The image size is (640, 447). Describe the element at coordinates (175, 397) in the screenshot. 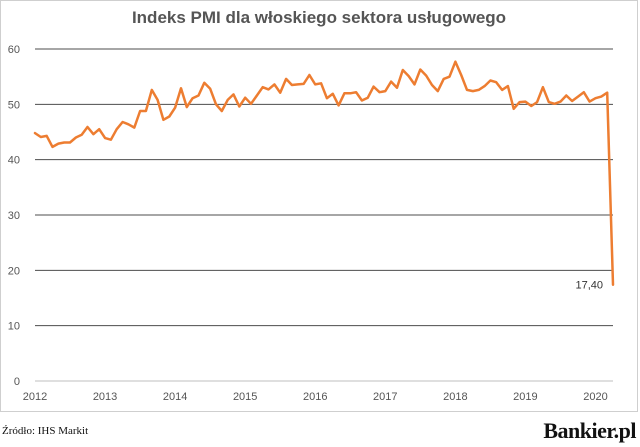

I see `x-tick-label: 2014` at that location.